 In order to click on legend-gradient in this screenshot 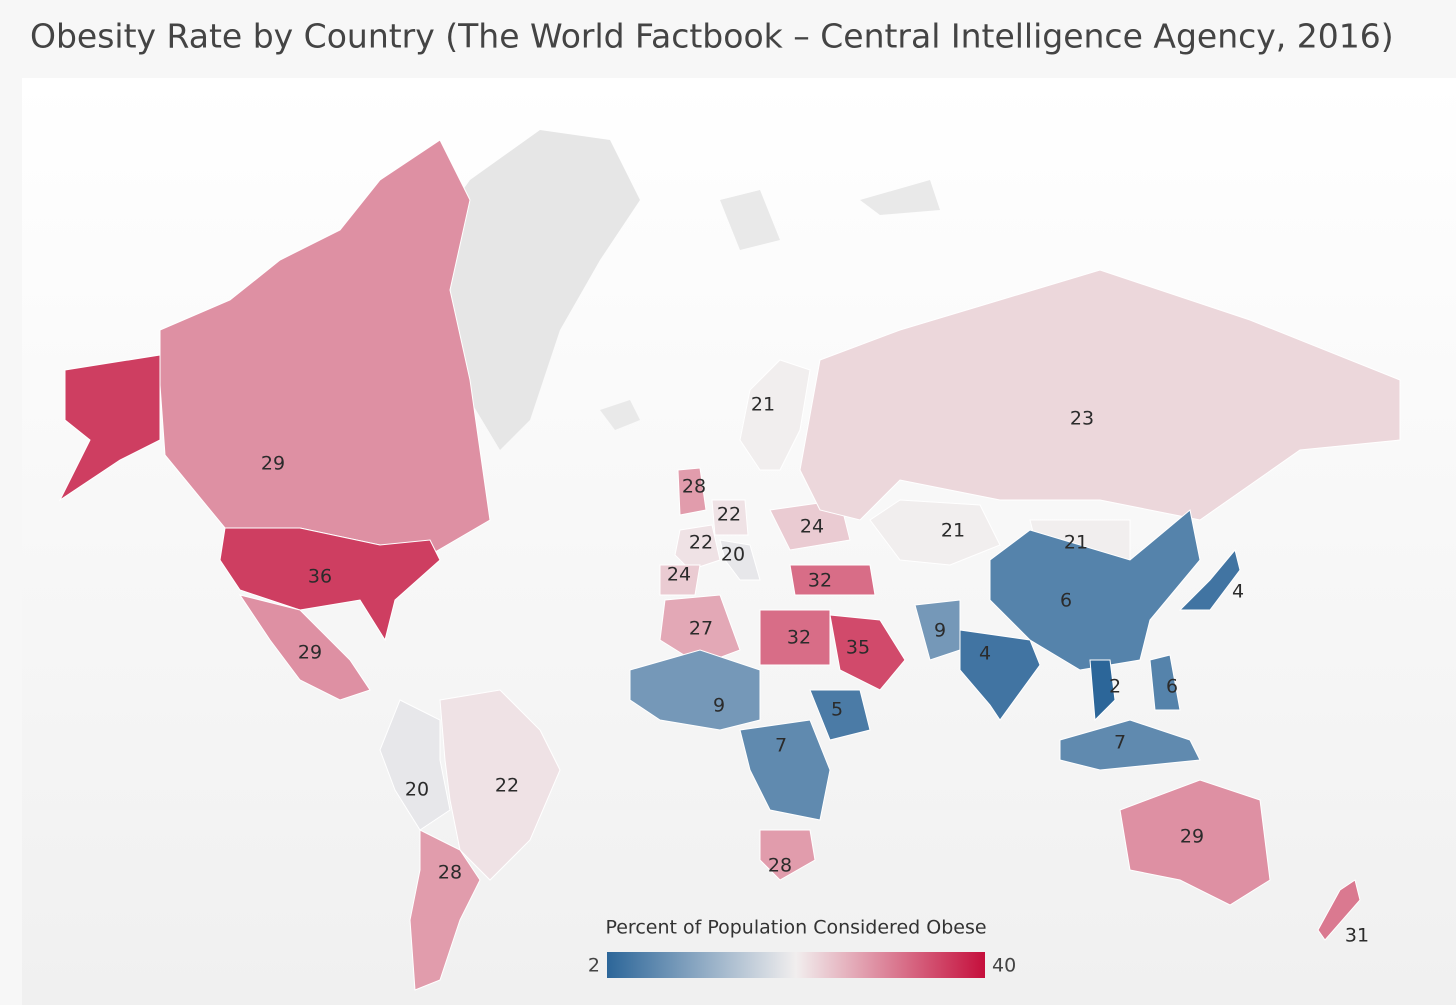, I will do `click(796, 965)`.